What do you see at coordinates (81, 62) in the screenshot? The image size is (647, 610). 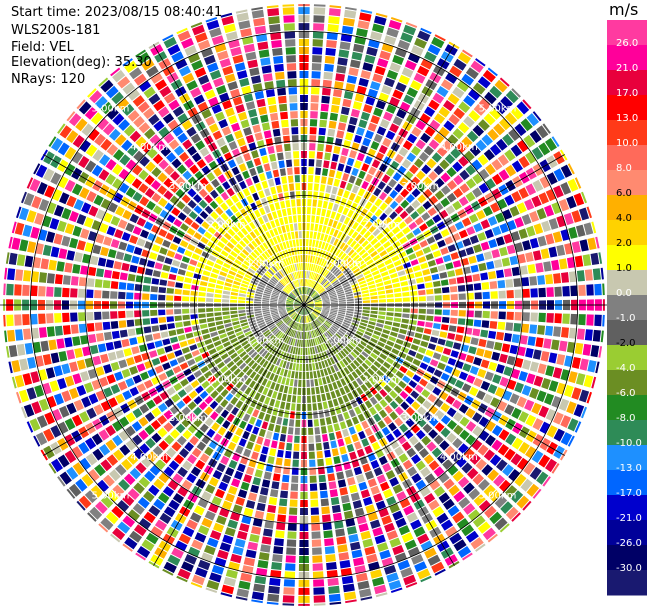 I see `elevation-label: Elevation(deg): 35.30` at bounding box center [81, 62].